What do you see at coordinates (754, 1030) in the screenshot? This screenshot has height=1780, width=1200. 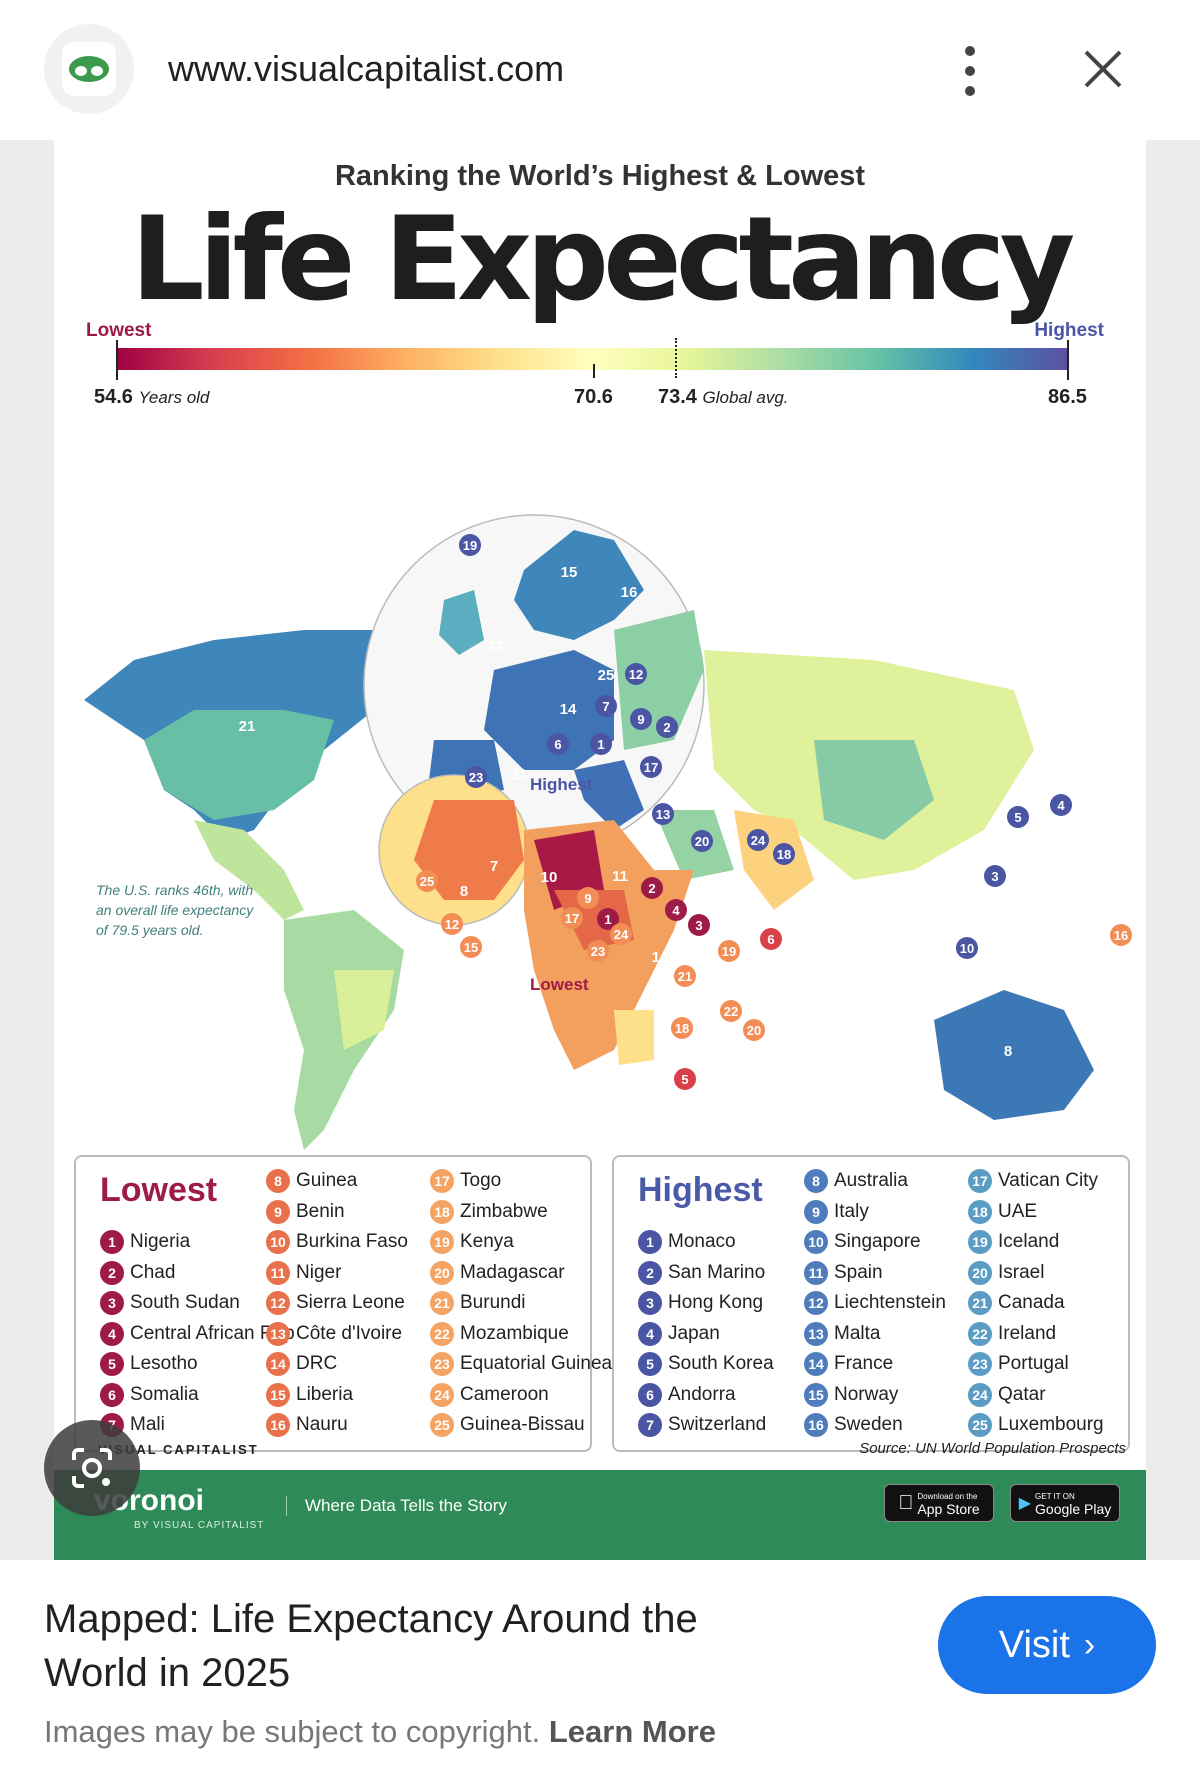 I see `svg-text: 20` at bounding box center [754, 1030].